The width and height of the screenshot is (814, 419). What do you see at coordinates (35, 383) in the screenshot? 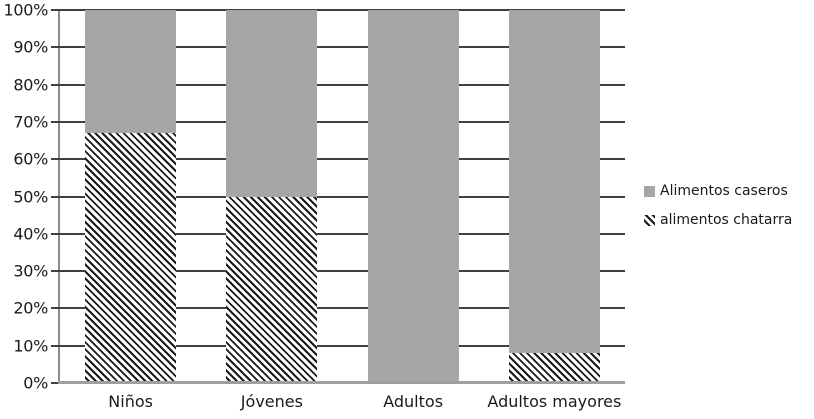
I see `y-axis-tick-label: 0%` at bounding box center [35, 383].